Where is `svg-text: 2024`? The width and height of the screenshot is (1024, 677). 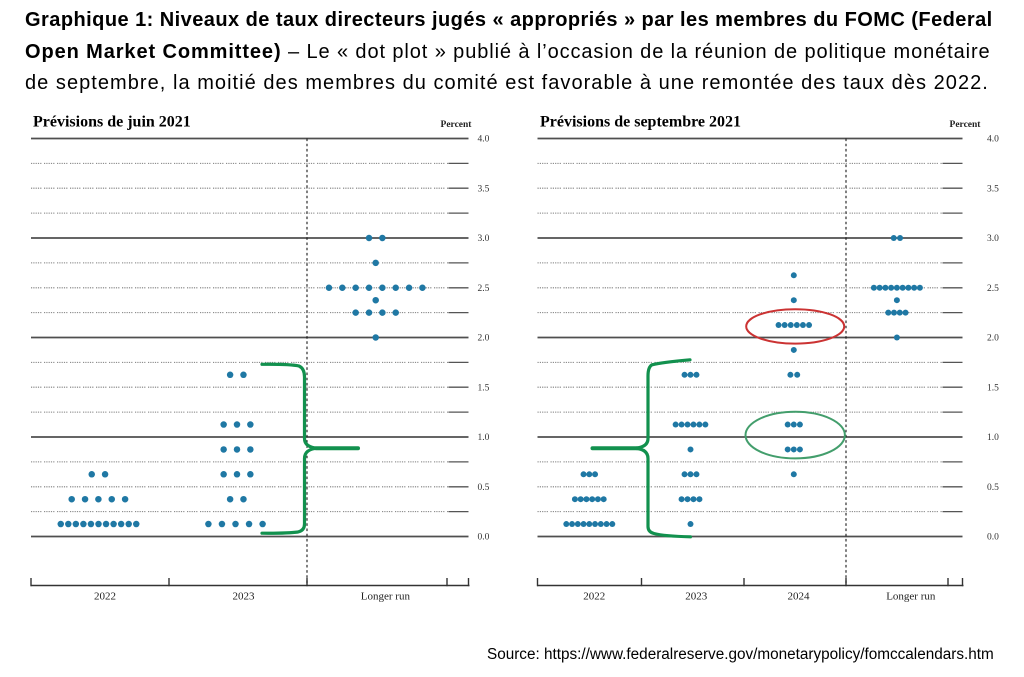
svg-text: 2024 is located at coordinates (799, 597).